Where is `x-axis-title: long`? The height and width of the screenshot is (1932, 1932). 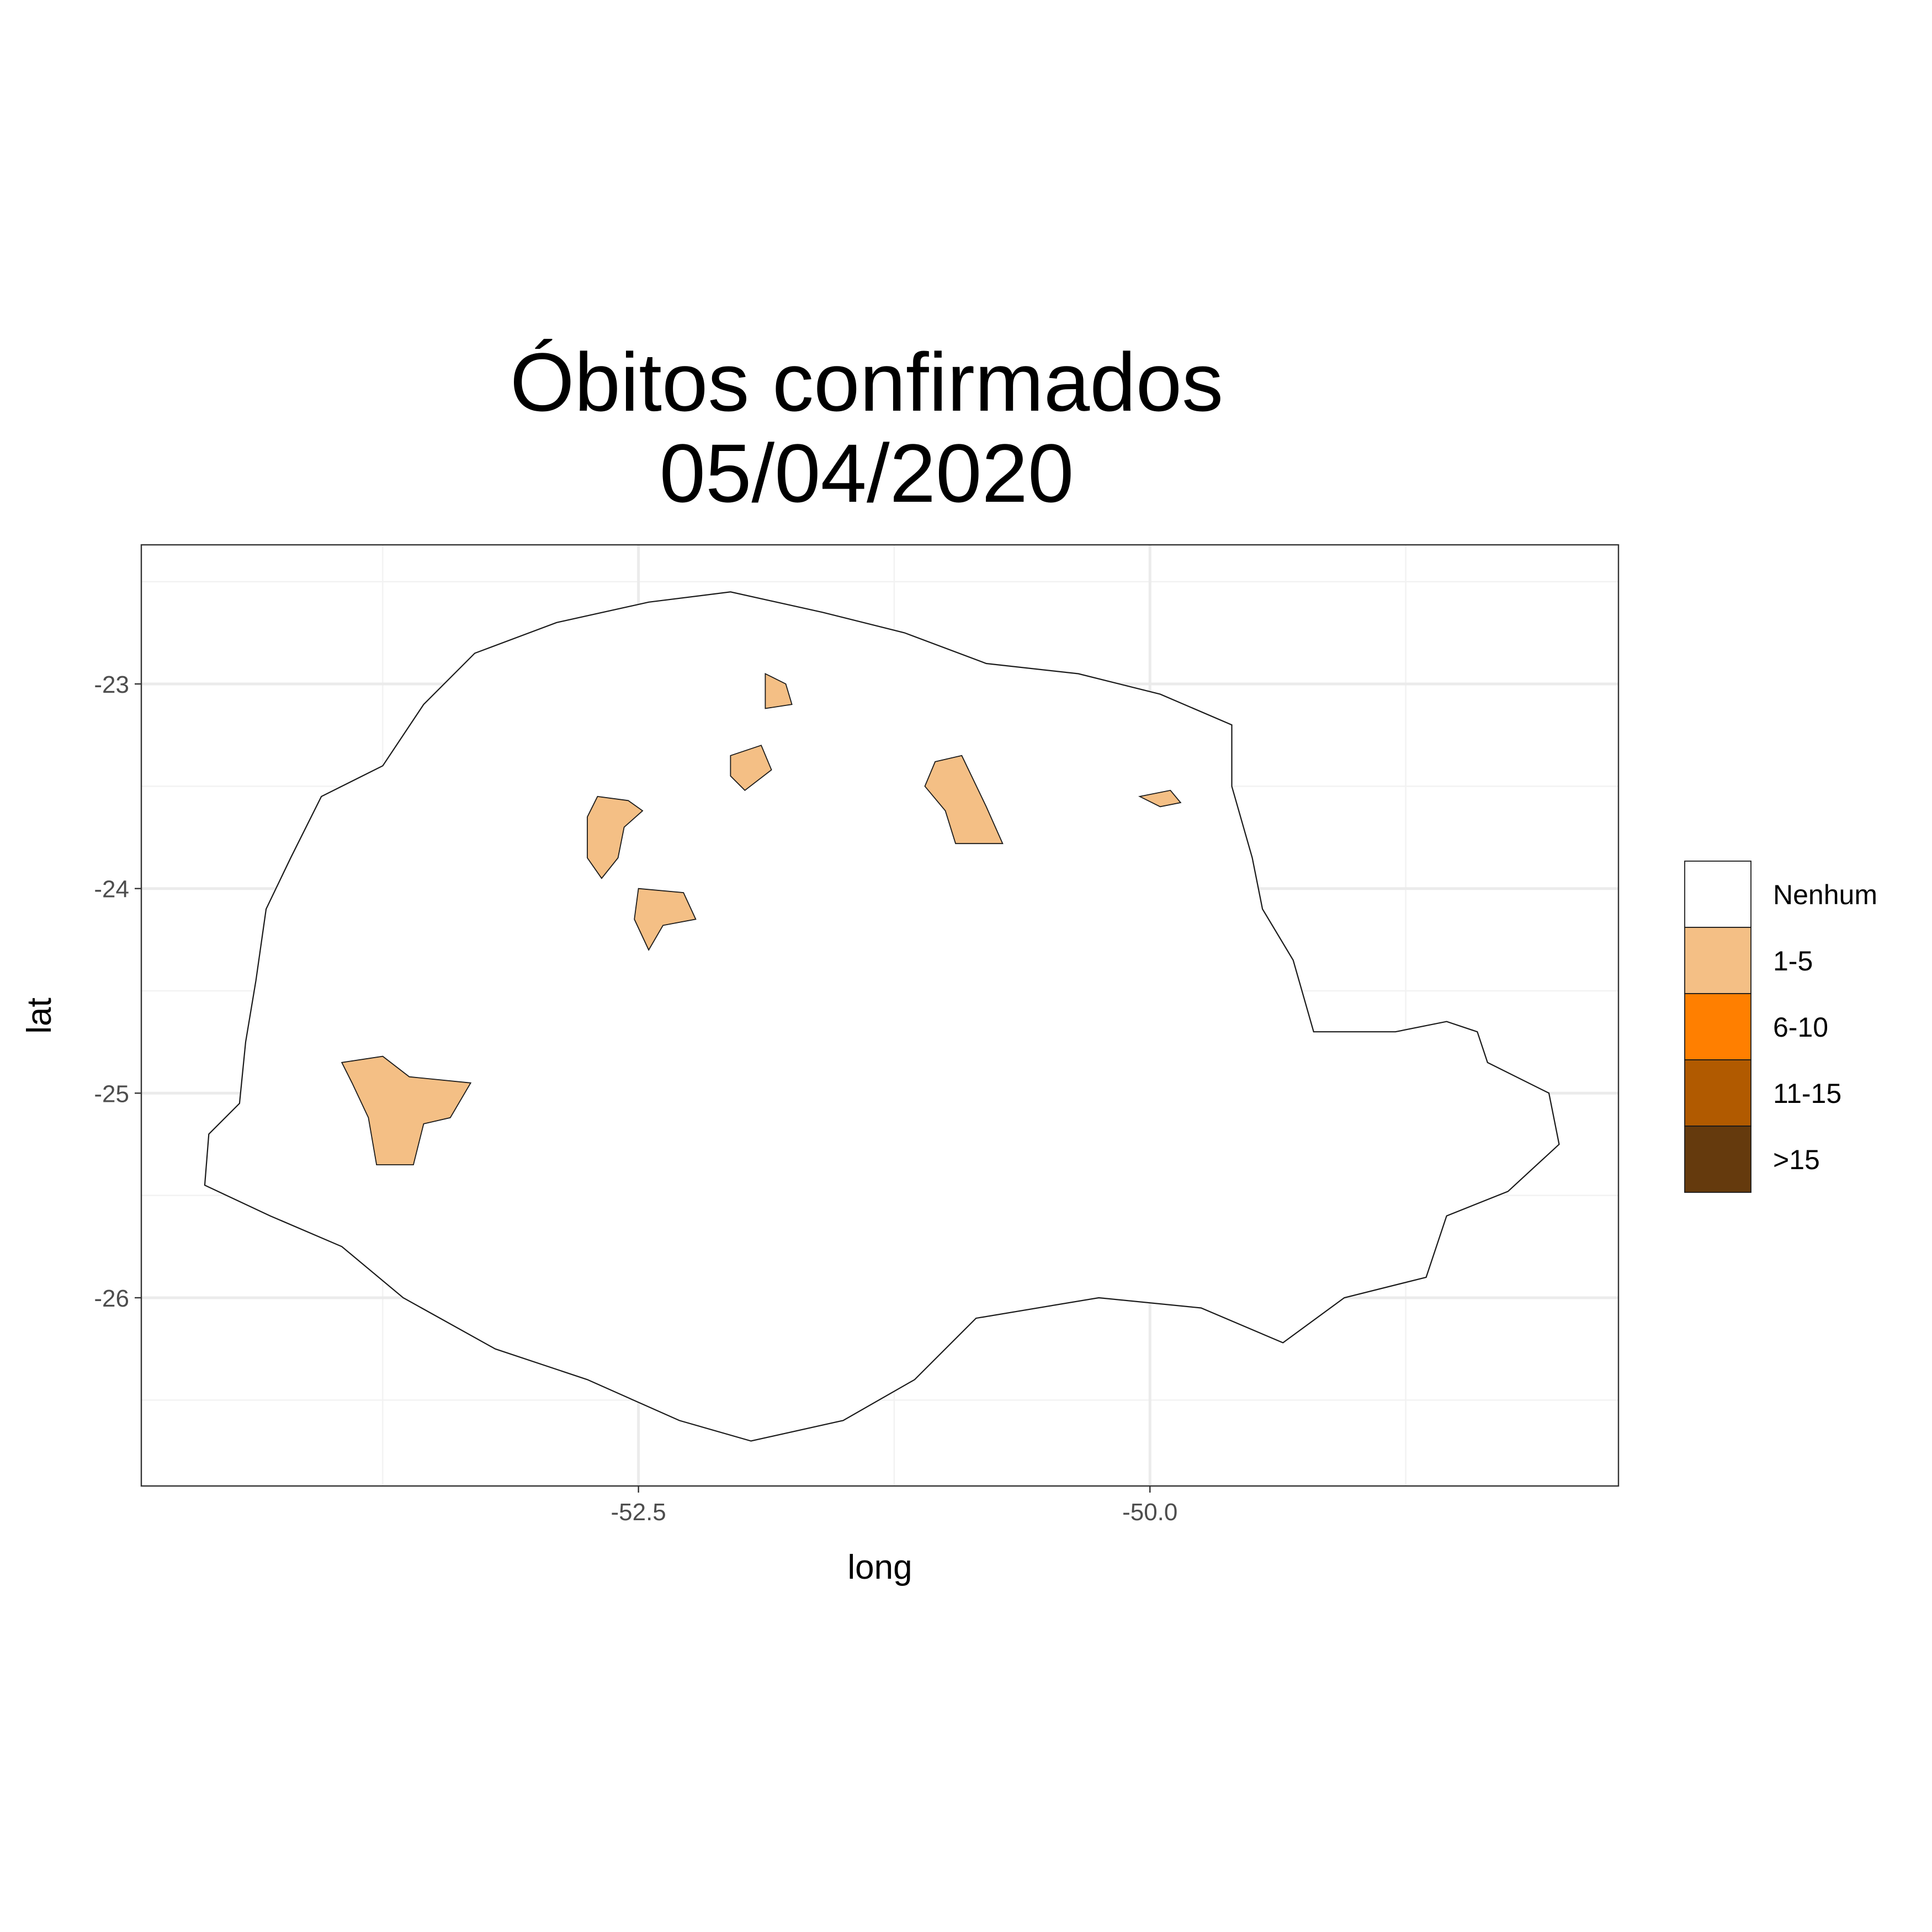 x-axis-title: long is located at coordinates (880, 1567).